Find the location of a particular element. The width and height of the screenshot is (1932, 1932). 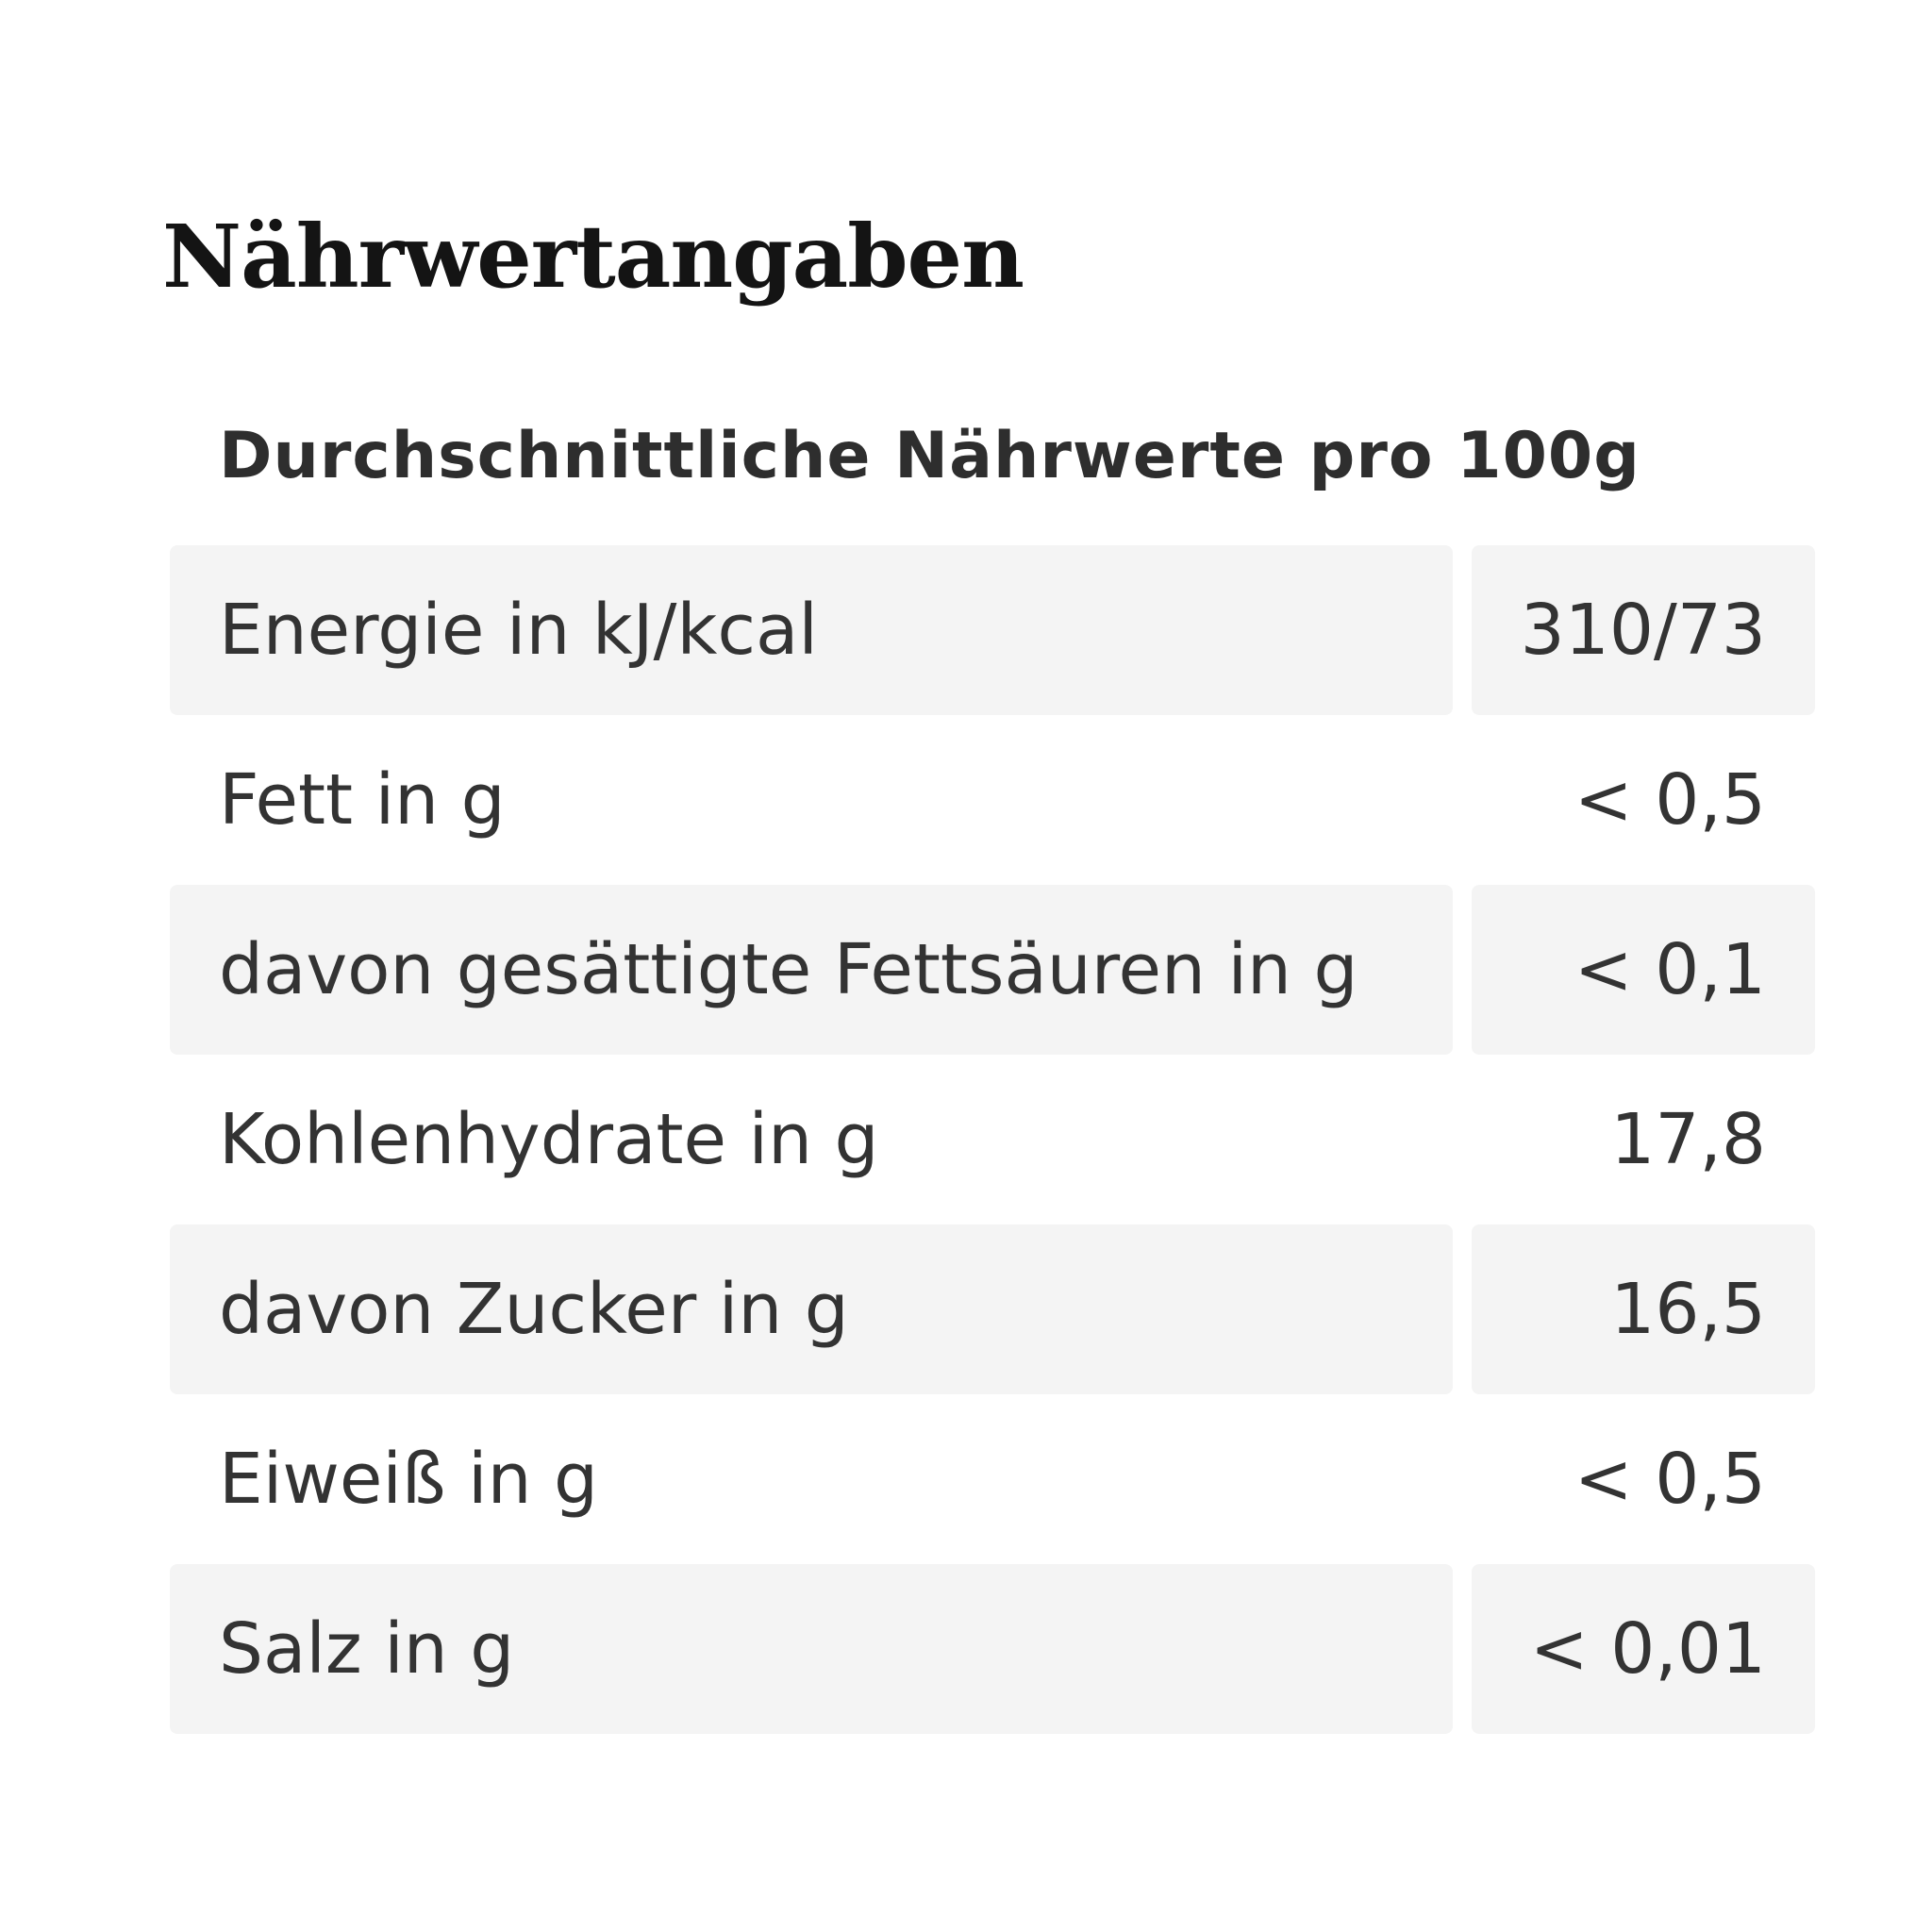

table-row-sugar: davon Zucker in g 16,5 is located at coordinates (993, 1309).